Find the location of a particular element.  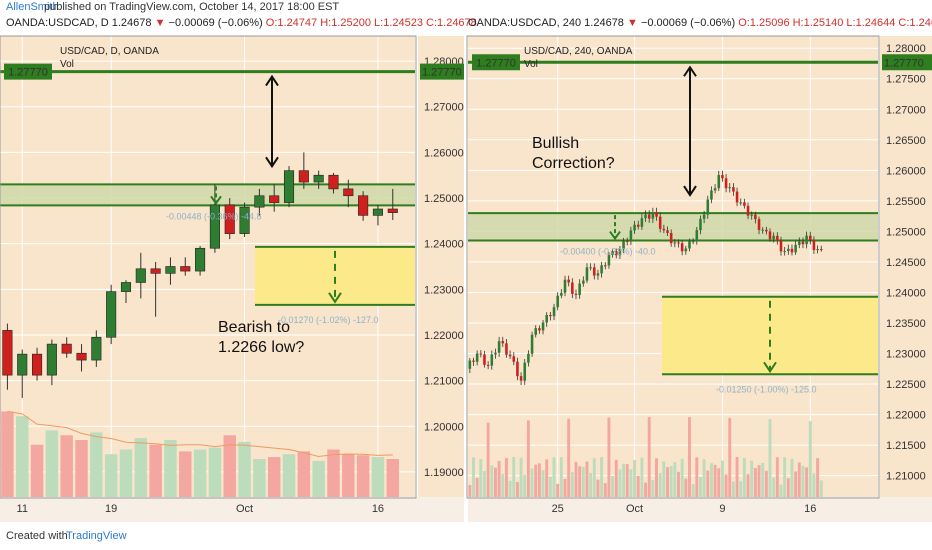

right-measure-label: -0.01250 (-1.00%) -125.0 is located at coordinates (766, 389).